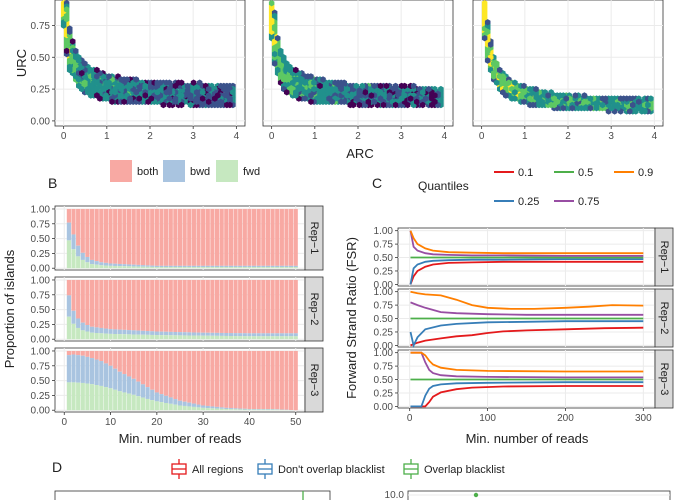  I want to click on legend-label-fwd: fwd, so click(251, 172).